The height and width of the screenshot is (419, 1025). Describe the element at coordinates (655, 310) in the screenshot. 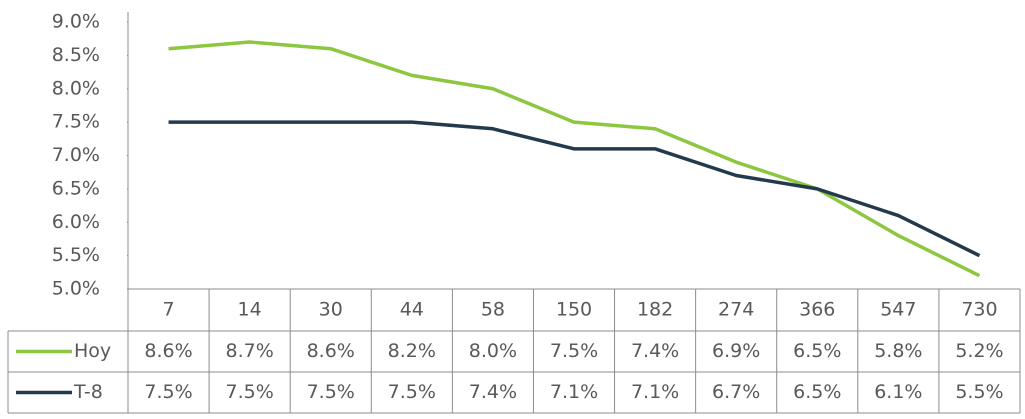

I see `x-tick-label: 182` at that location.